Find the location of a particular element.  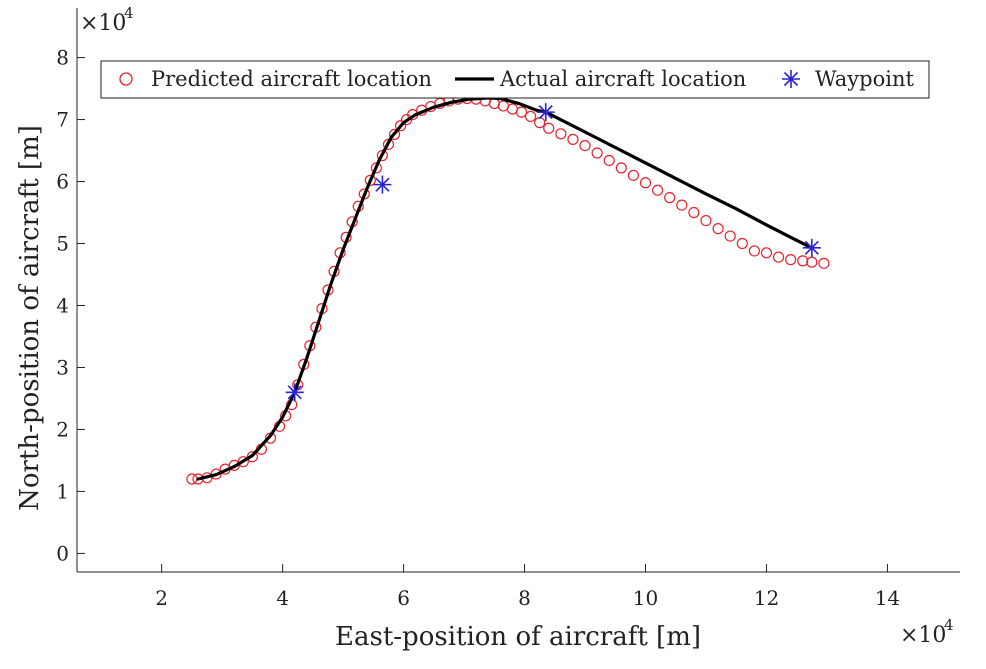

y-exponent-base: ×10 is located at coordinates (103, 23).